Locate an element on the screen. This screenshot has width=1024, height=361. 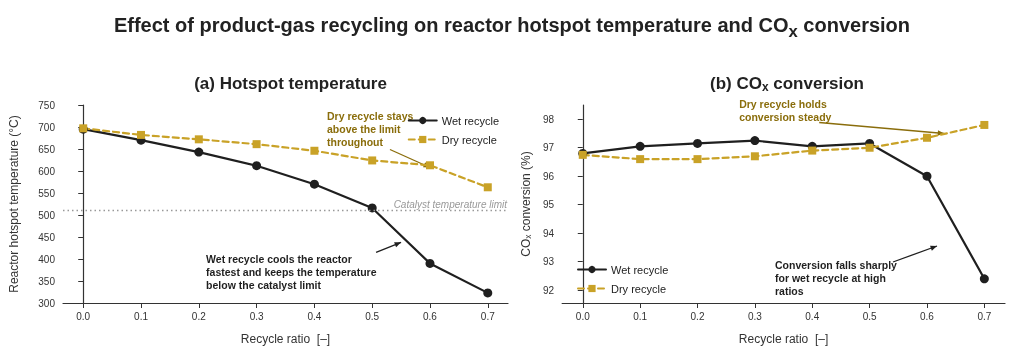
y-tick-label: 450 is located at coordinates (47, 237).